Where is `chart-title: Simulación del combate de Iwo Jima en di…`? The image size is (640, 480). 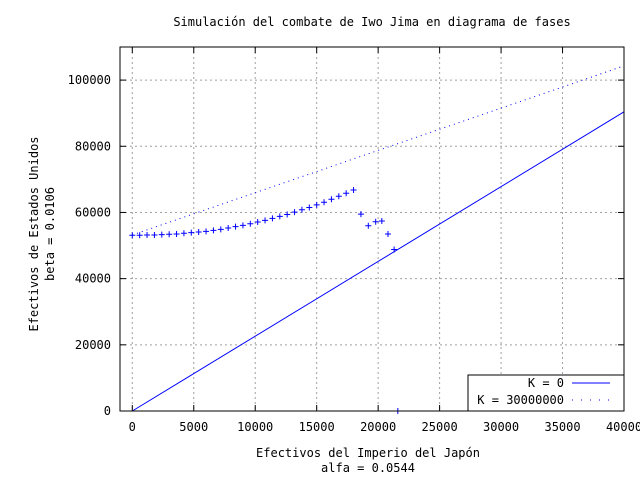
chart-title: Simulación del combate de Iwo Jima en di… is located at coordinates (371, 22).